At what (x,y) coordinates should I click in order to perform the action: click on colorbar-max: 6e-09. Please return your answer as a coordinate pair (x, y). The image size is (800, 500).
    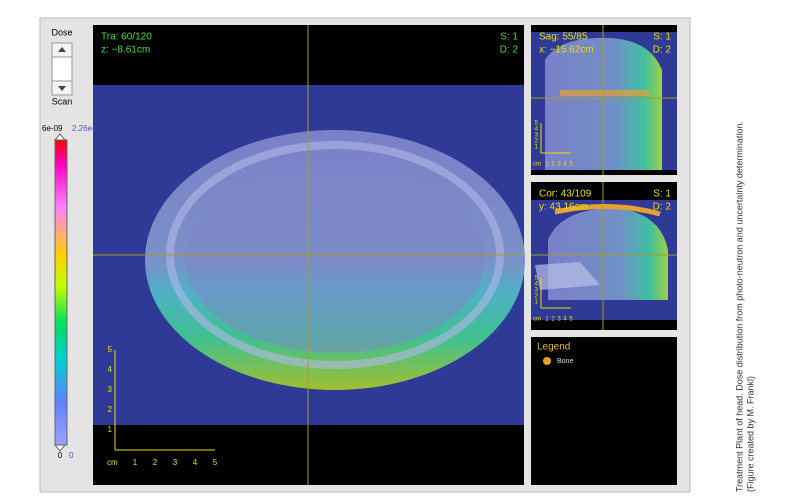
    Looking at the image, I should click on (52, 128).